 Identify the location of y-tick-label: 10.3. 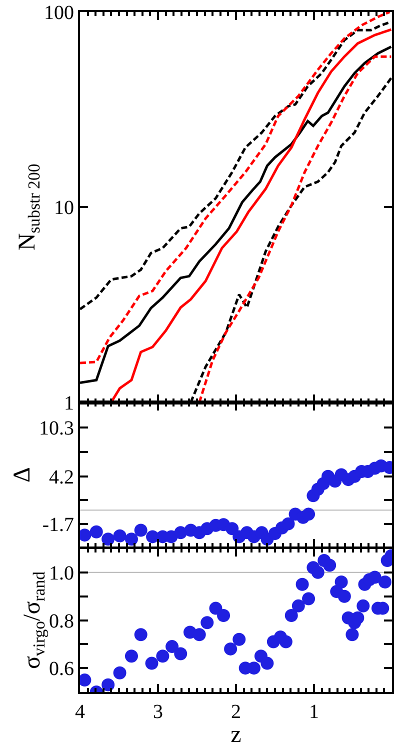
(56, 428).